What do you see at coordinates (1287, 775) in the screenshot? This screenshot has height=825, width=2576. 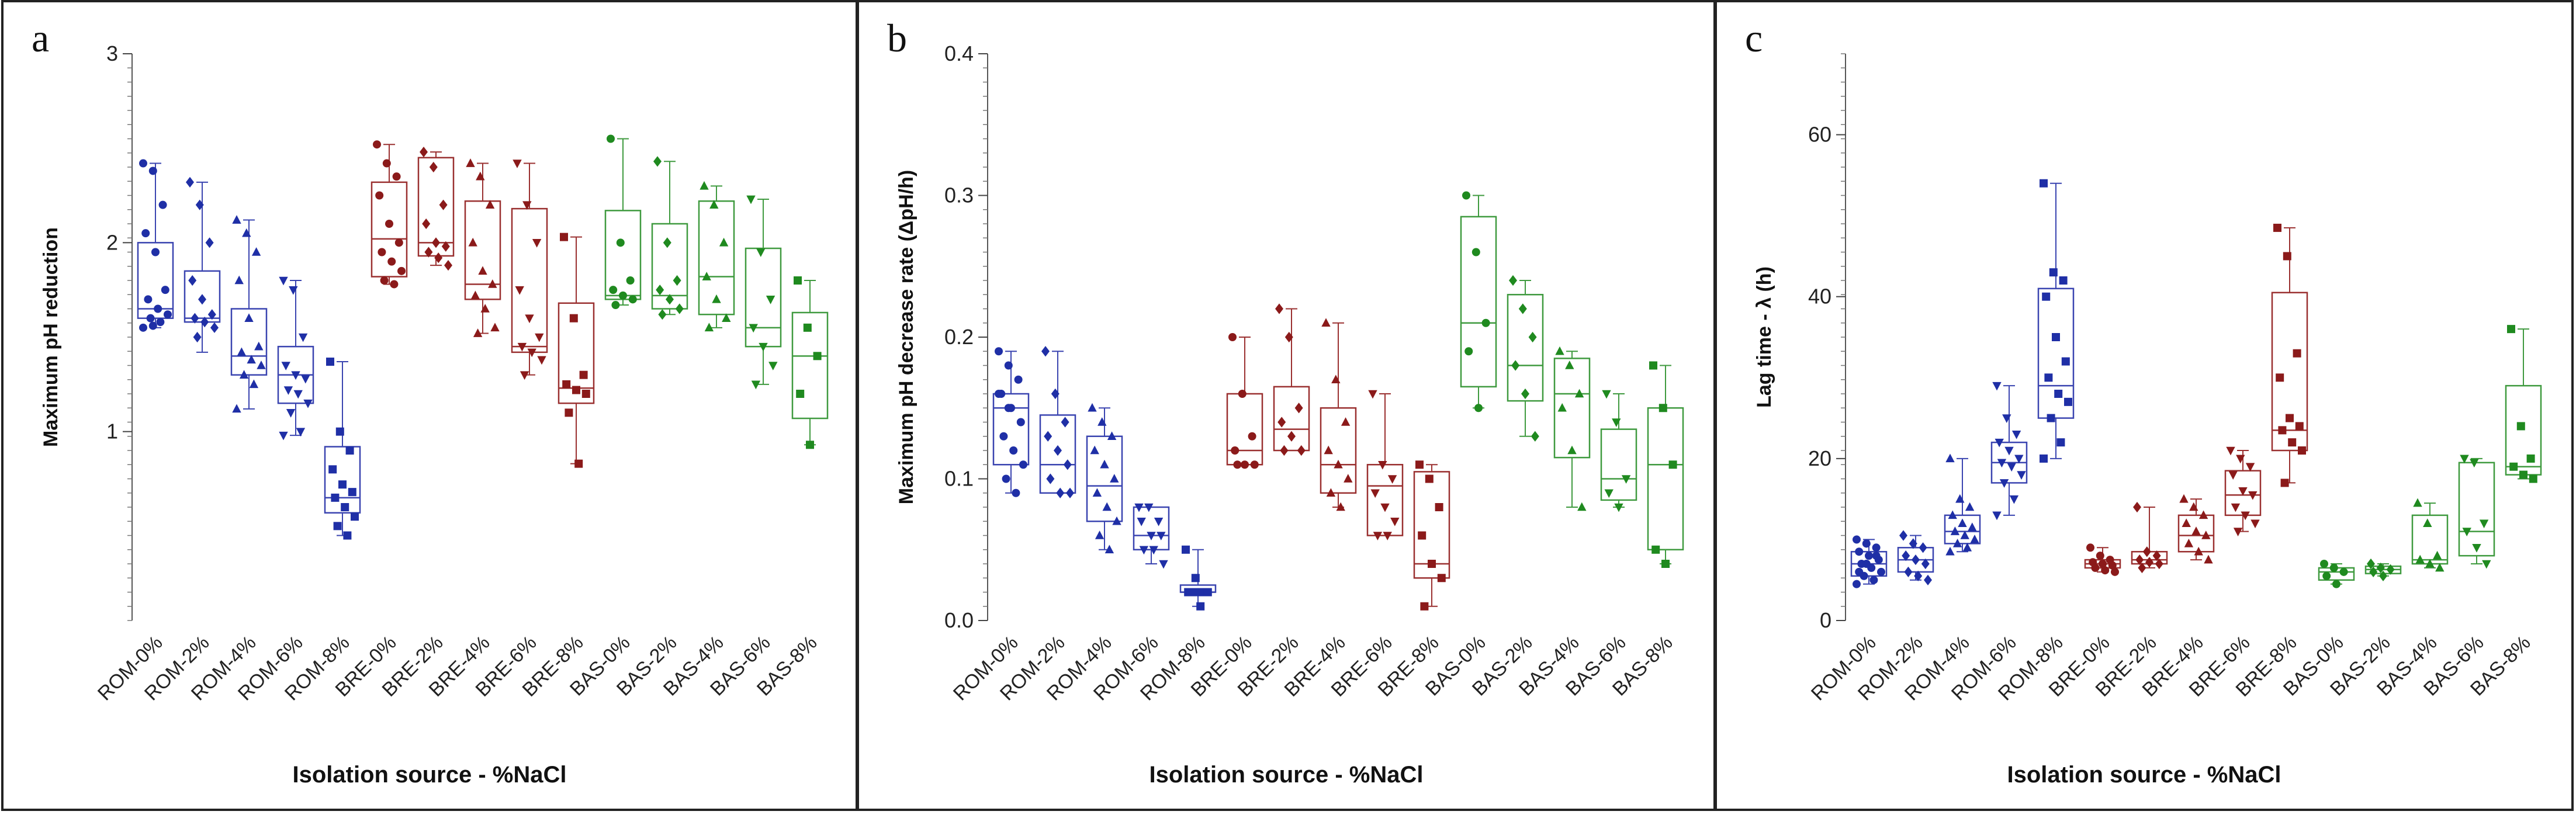 I see `x-axis-title-b: Isolation source - %NaCl` at bounding box center [1287, 775].